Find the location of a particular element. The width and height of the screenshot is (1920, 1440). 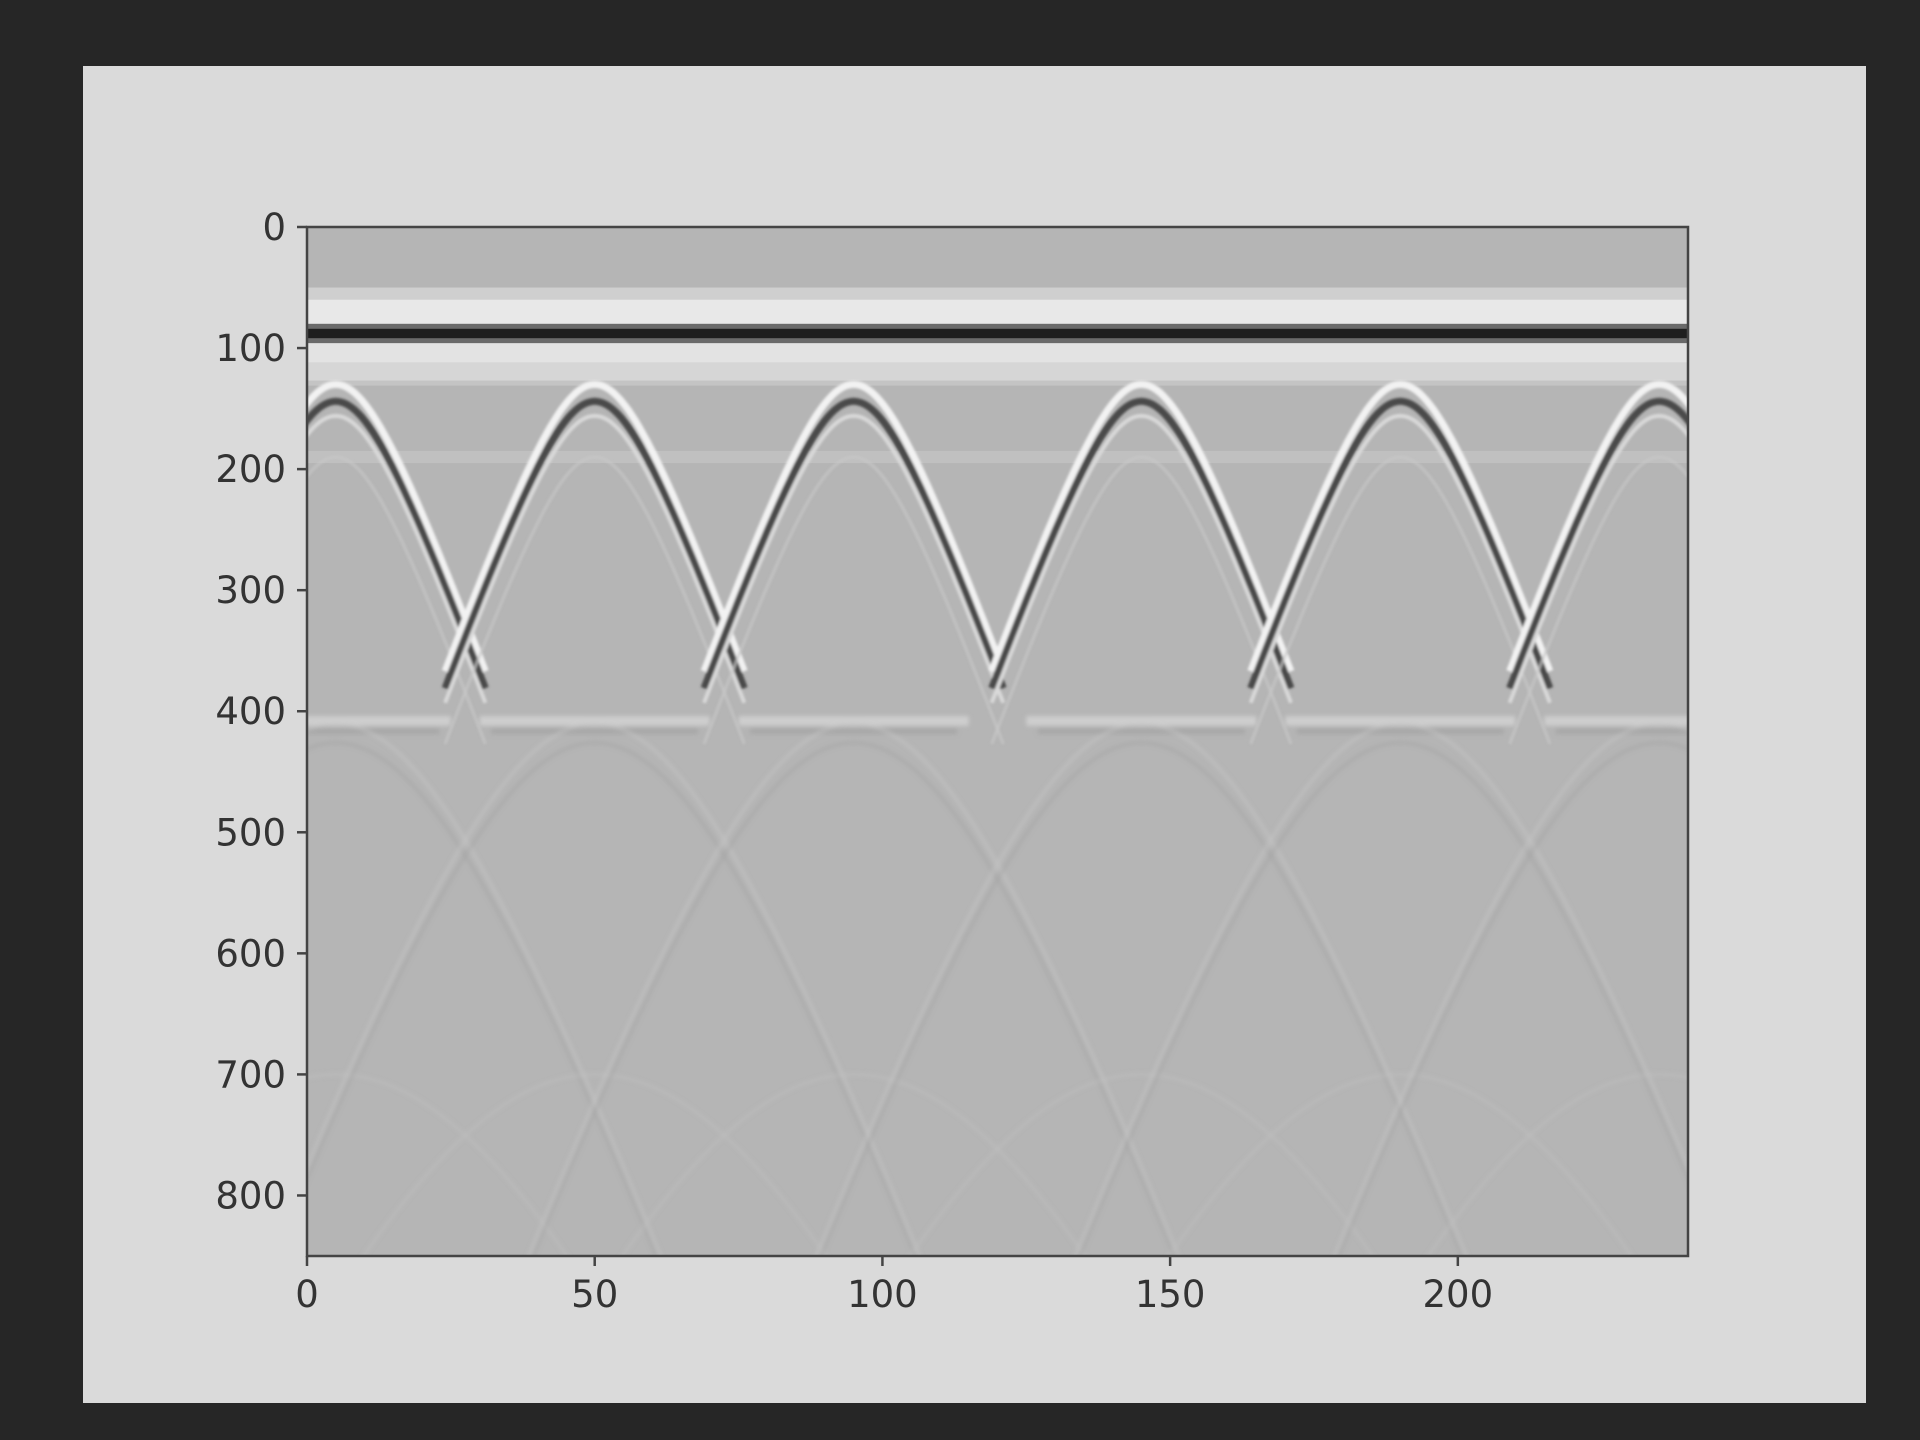

band-dark-core is located at coordinates (997, 333).